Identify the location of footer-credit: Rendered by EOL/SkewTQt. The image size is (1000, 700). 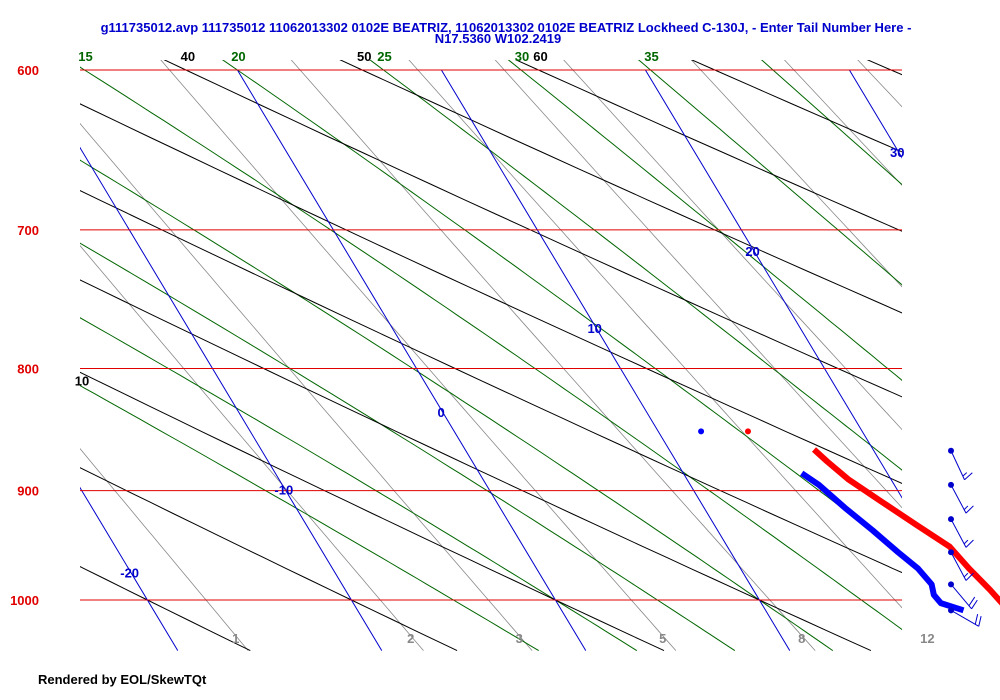
(122, 679).